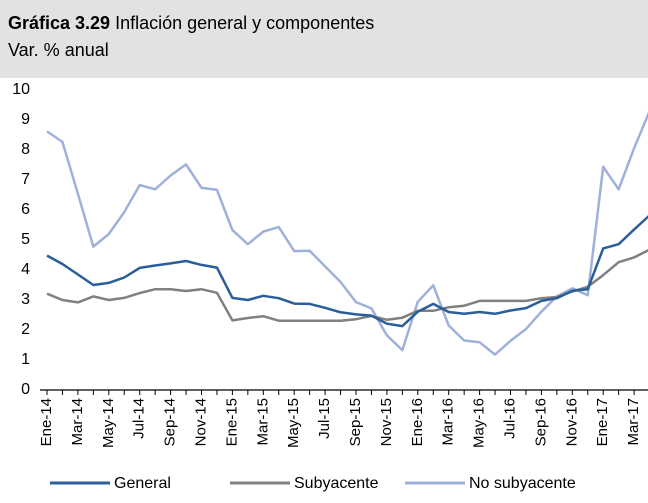 Image resolution: width=648 pixels, height=503 pixels. What do you see at coordinates (25, 119) in the screenshot?
I see `y-tick-label: 9` at bounding box center [25, 119].